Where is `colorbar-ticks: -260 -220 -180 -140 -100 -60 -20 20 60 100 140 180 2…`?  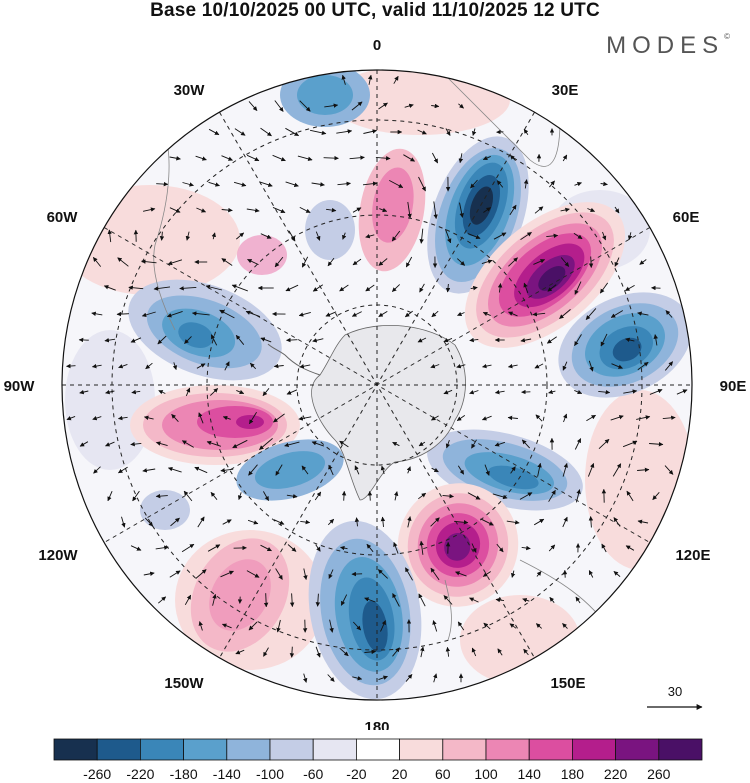
colorbar-ticks: -260 -220 -180 -140 -100 -60 -20 20 60 100 140 180 2… is located at coordinates (377, 774).